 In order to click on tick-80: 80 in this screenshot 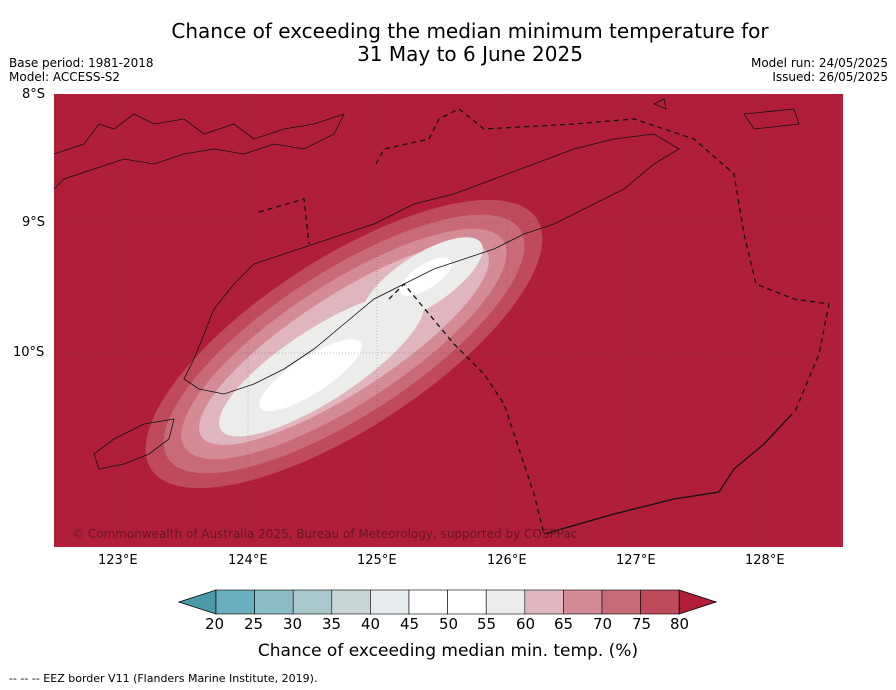, I will do `click(680, 624)`.